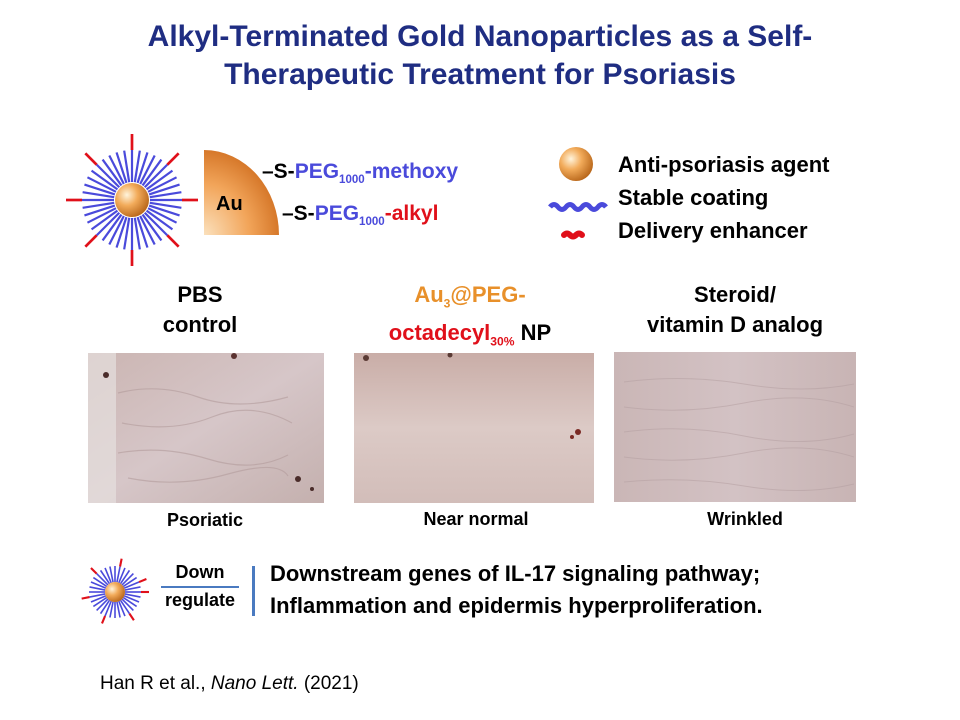 Image resolution: width=960 pixels, height=720 pixels. Describe the element at coordinates (502, 341) in the screenshot. I see `c2-sub: 30%` at that location.